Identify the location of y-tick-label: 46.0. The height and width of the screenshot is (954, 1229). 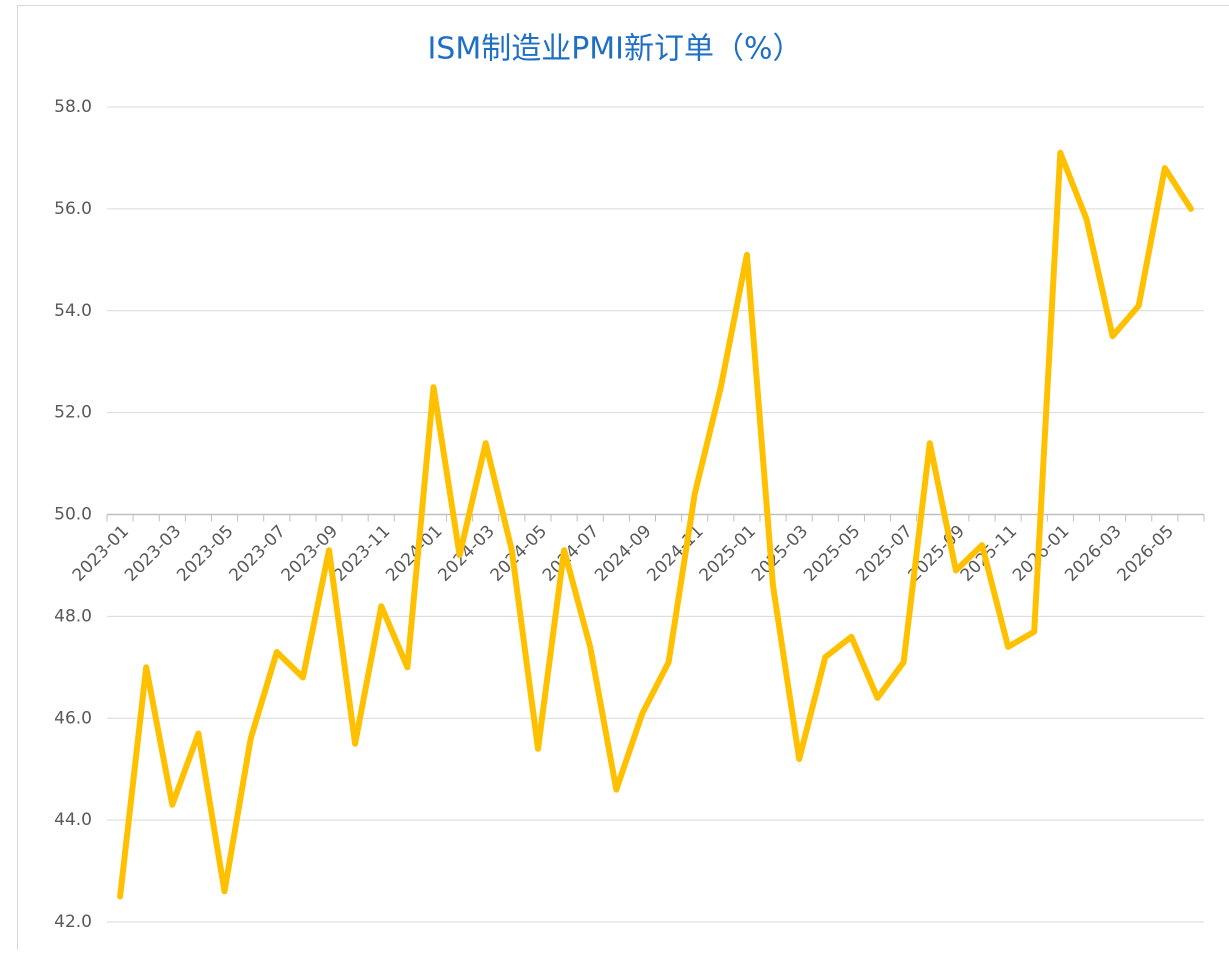
(73, 718).